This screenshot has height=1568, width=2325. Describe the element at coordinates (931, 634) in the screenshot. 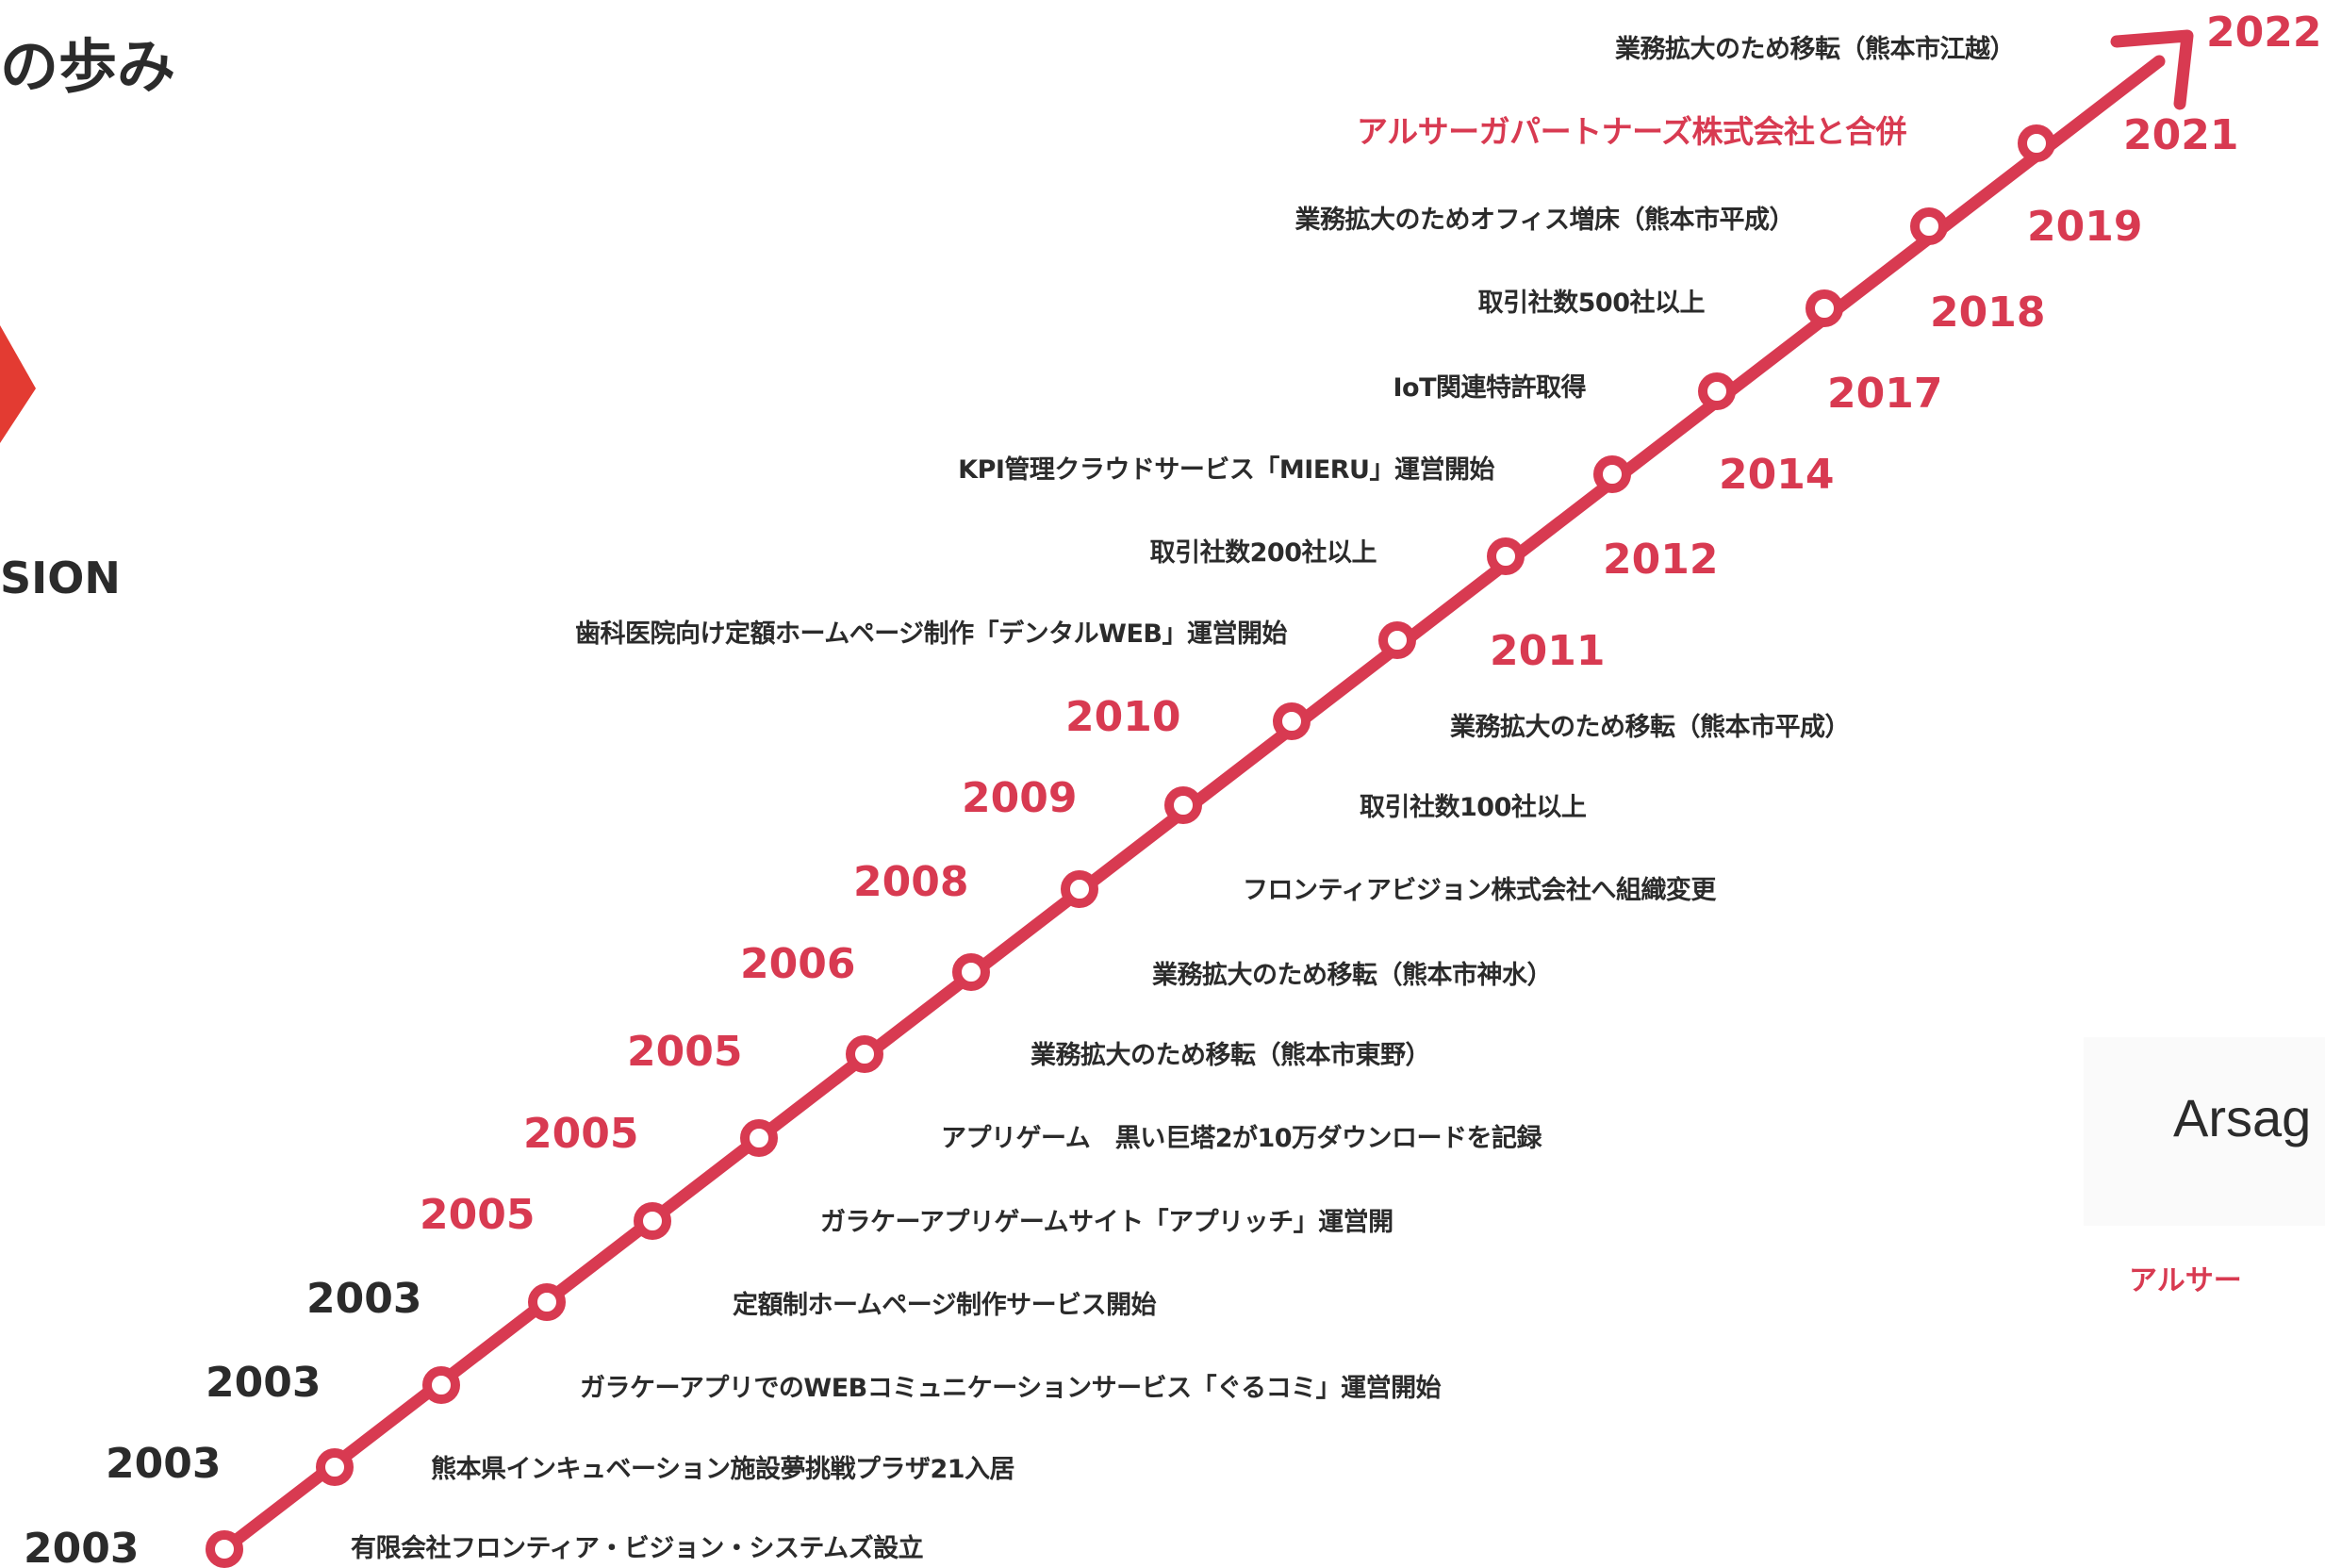

I see `timeline-event: 歯科医院向け定額ホームページ制作「デンタルWEB」運営開始` at that location.